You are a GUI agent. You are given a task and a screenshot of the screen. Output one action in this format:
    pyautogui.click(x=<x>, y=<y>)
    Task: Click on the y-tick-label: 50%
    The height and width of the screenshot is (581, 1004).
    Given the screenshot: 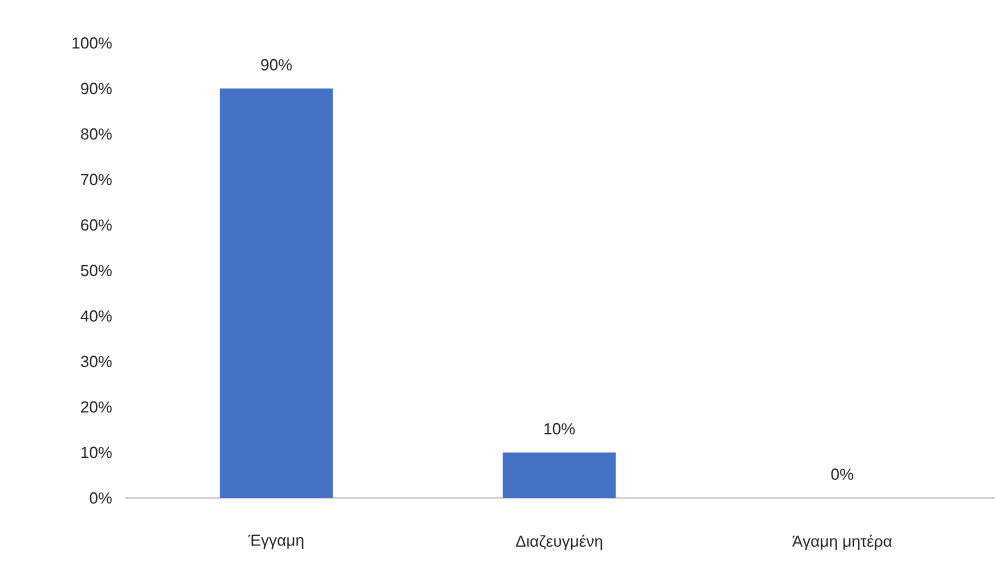 What is the action you would take?
    pyautogui.click(x=96, y=270)
    